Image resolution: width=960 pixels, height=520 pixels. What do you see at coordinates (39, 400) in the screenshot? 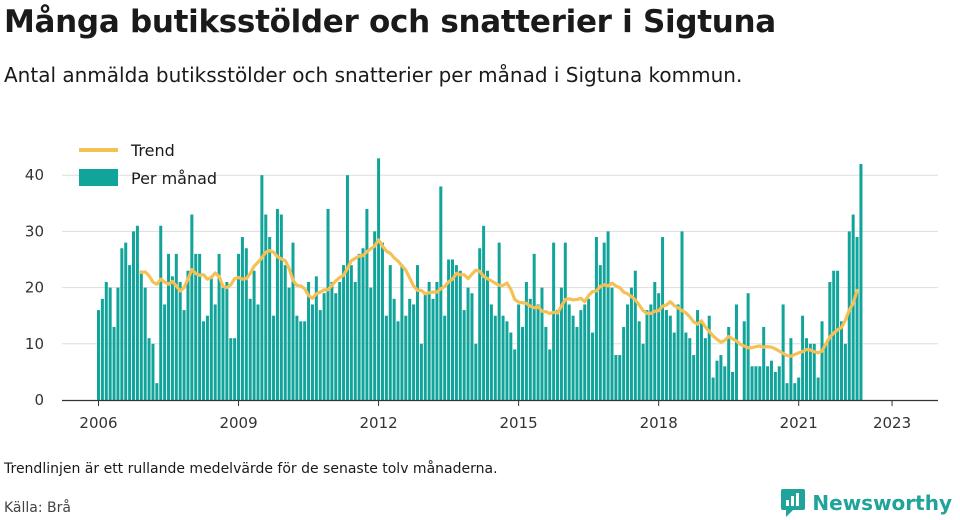
I see `y-tick-label: 0` at bounding box center [39, 400].